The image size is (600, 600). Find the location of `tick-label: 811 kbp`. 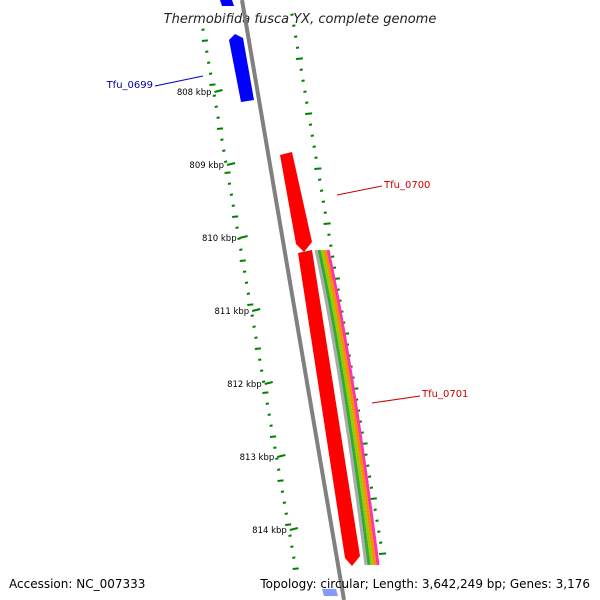

tick-label: 811 kbp is located at coordinates (232, 312).